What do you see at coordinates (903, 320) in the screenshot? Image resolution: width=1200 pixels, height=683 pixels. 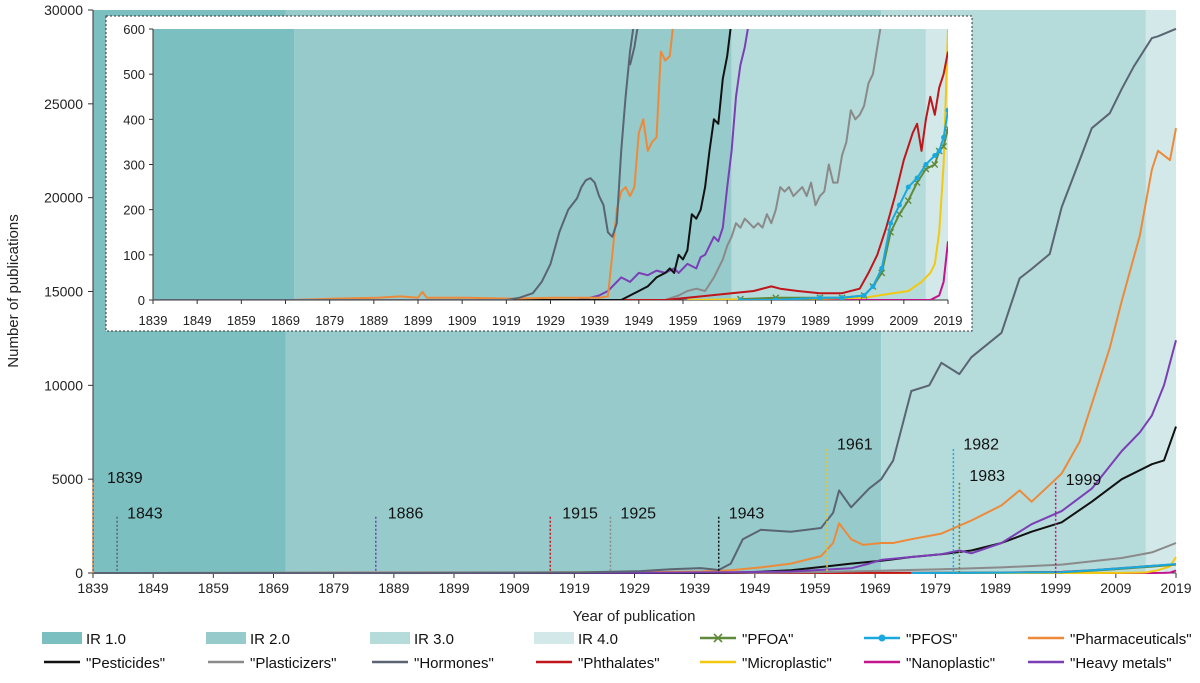 I see `inset-x-tick-label: 2009` at bounding box center [903, 320].